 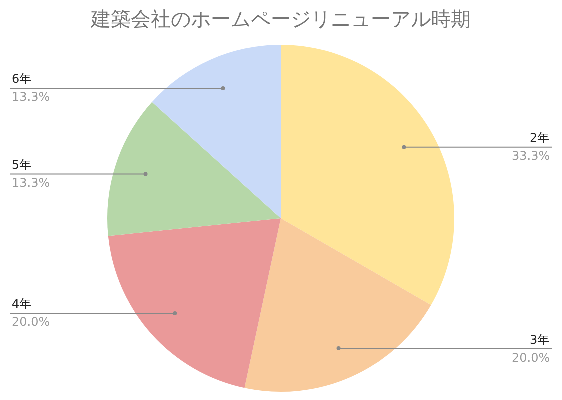 I want to click on slice-label: 5年, so click(x=22, y=165).